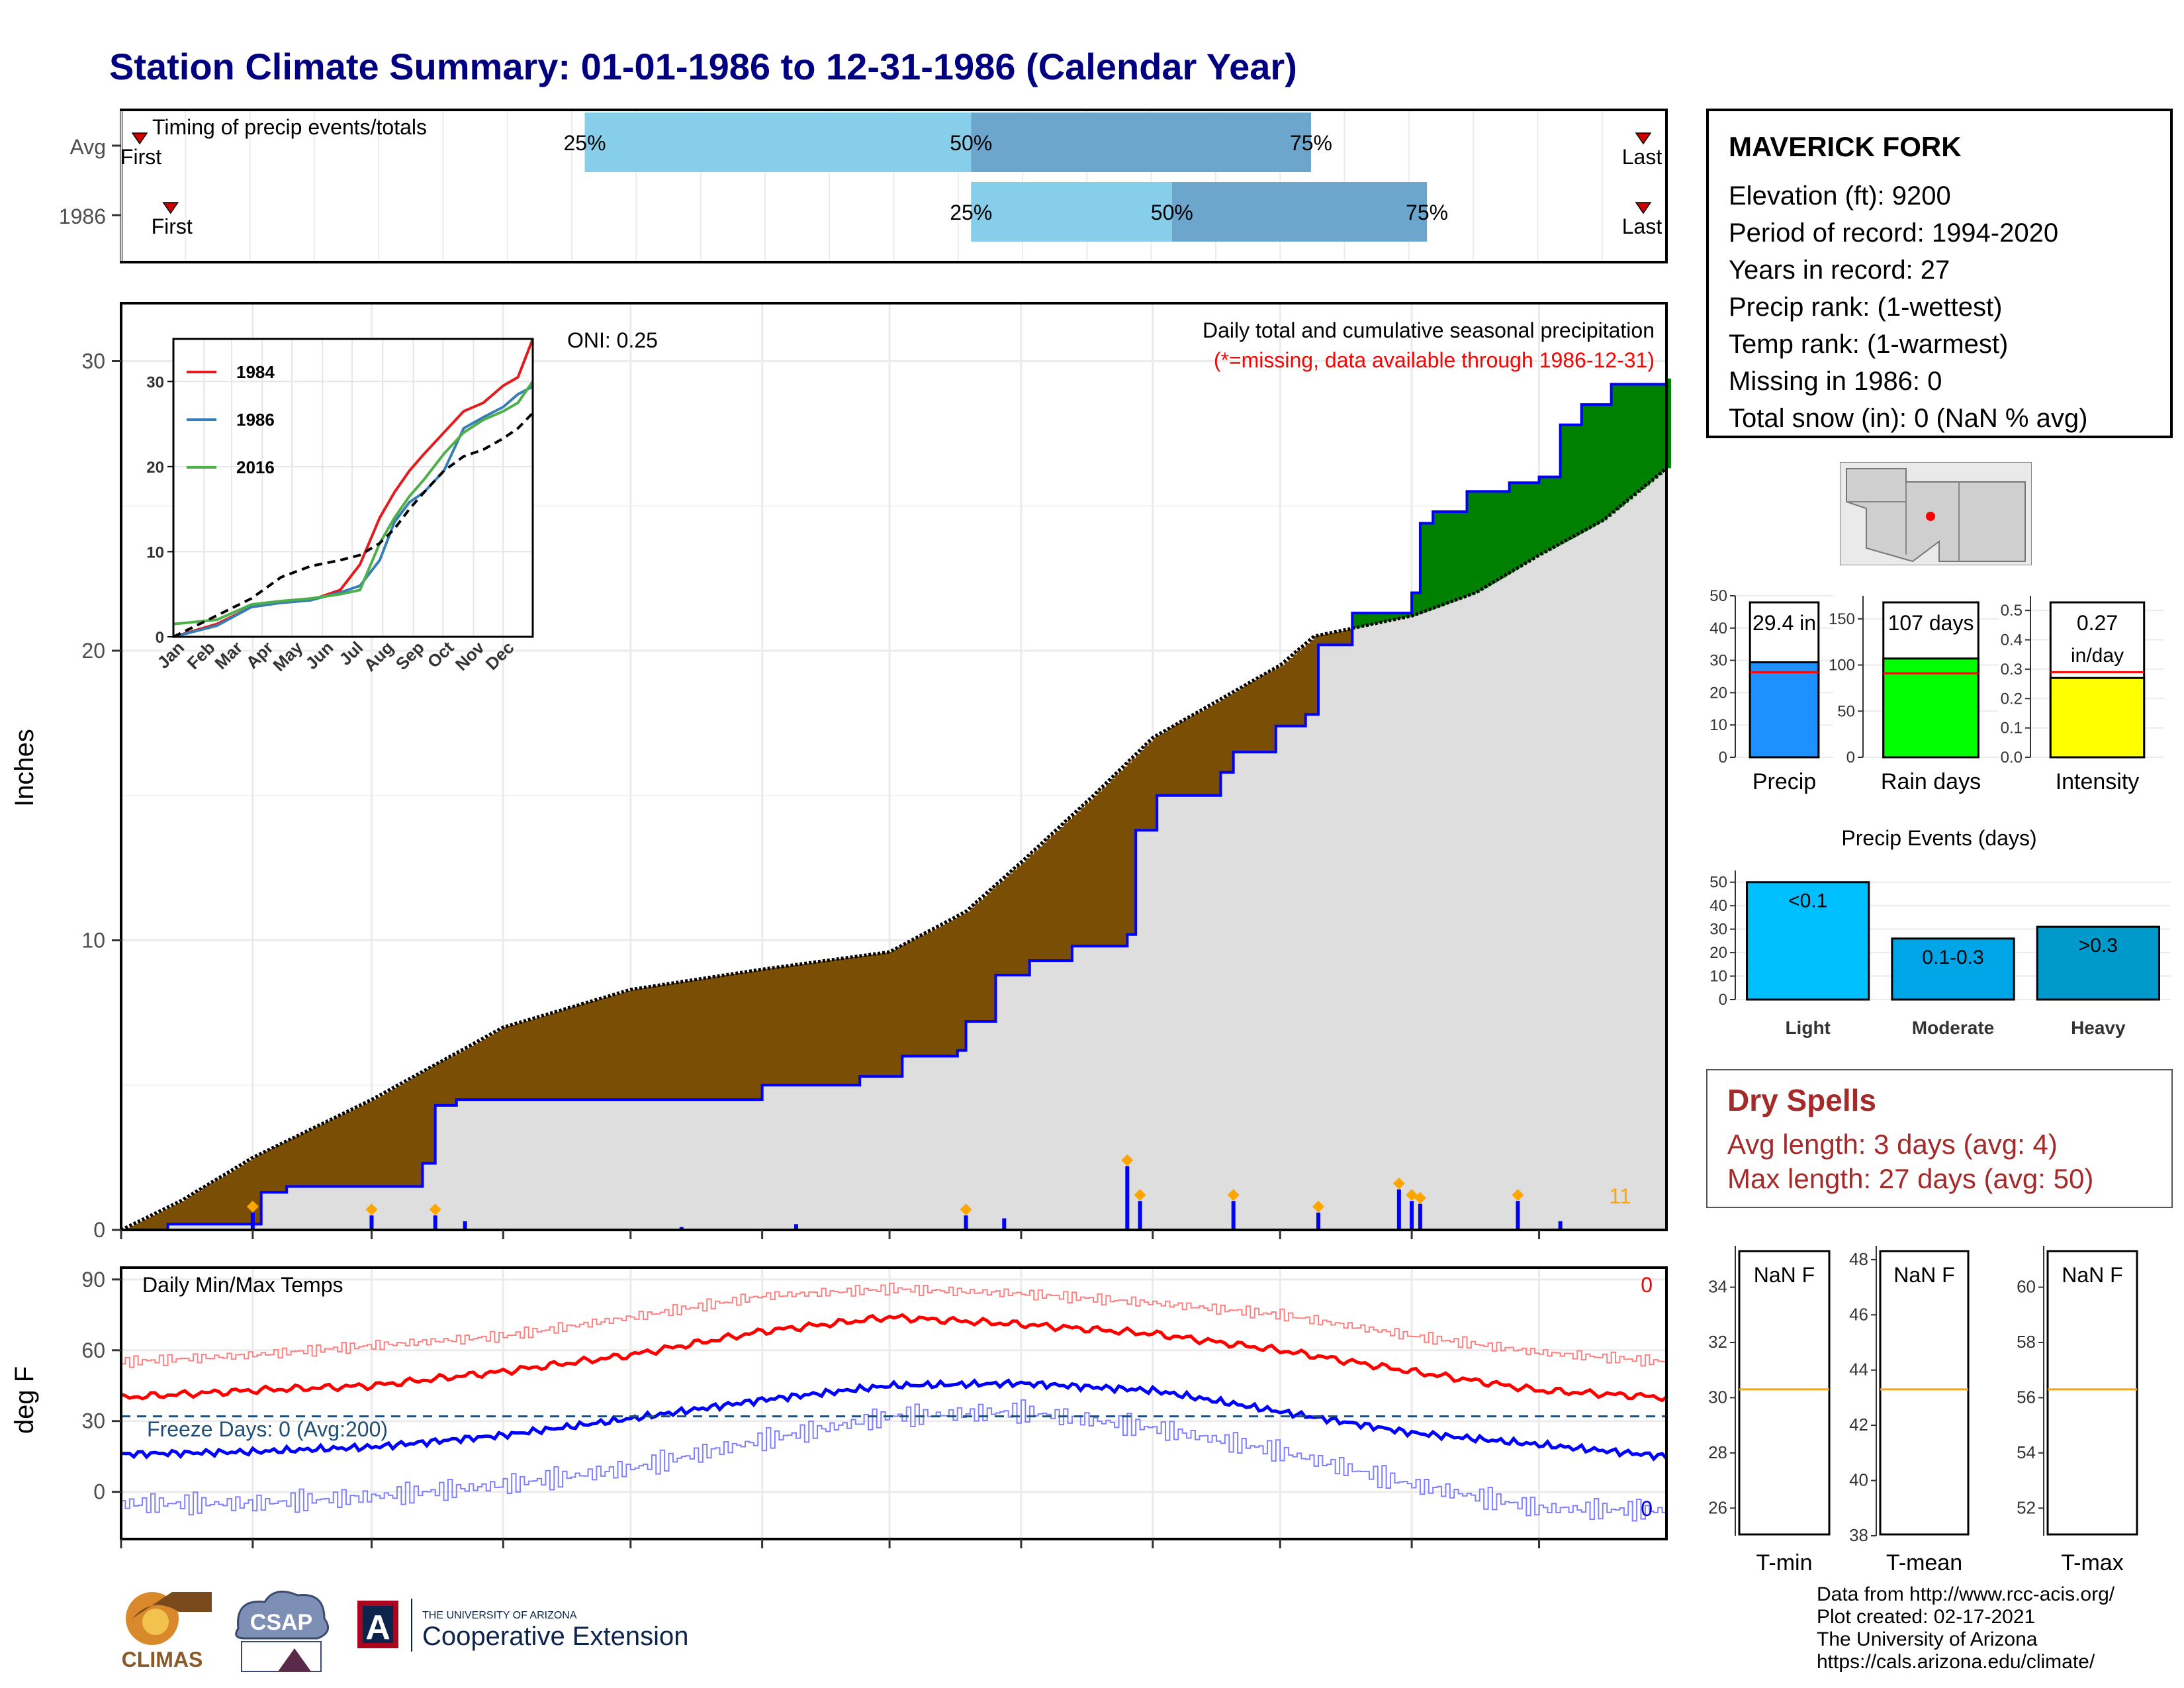 The image size is (2184, 1688). Describe the element at coordinates (1718, 1287) in the screenshot. I see `temp-stat-y-tick-label: 34` at that location.